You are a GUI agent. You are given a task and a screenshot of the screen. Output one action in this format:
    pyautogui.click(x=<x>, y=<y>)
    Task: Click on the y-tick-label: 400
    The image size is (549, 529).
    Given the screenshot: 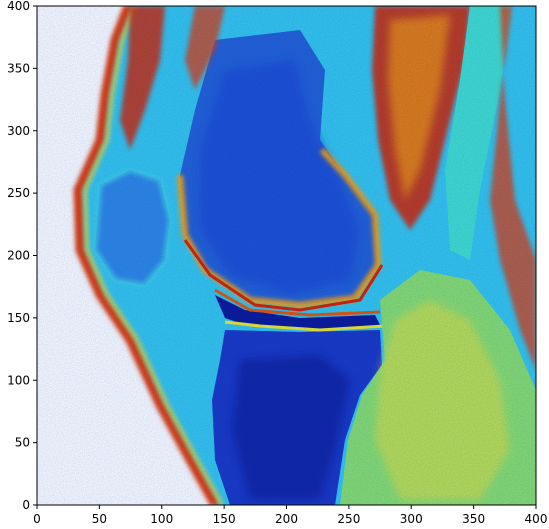 What is the action you would take?
    pyautogui.click(x=18, y=6)
    